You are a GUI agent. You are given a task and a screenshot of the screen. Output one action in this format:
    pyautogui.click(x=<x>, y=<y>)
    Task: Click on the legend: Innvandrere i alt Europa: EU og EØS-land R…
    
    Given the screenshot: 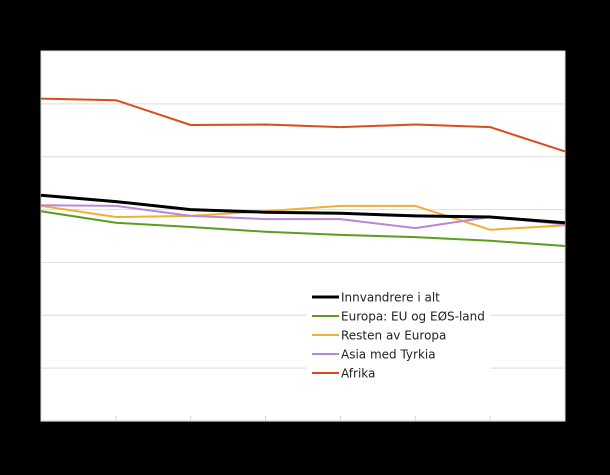 What is the action you would take?
    pyautogui.click(x=398, y=334)
    